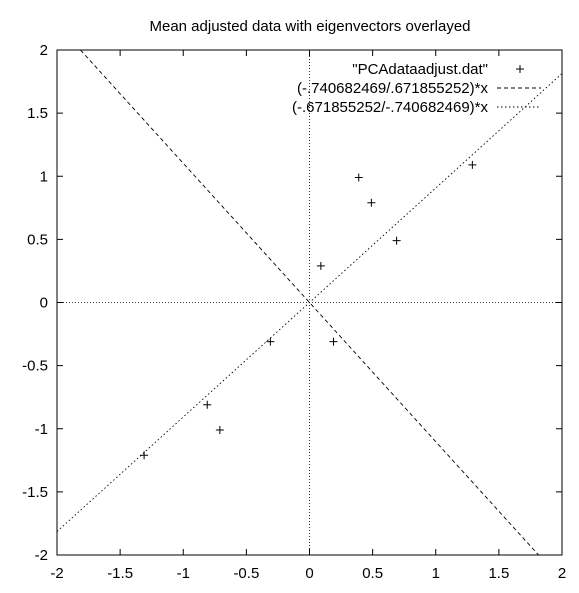 This screenshot has height=593, width=579. Describe the element at coordinates (246, 573) in the screenshot. I see `x-tick-label: -0.5` at that location.